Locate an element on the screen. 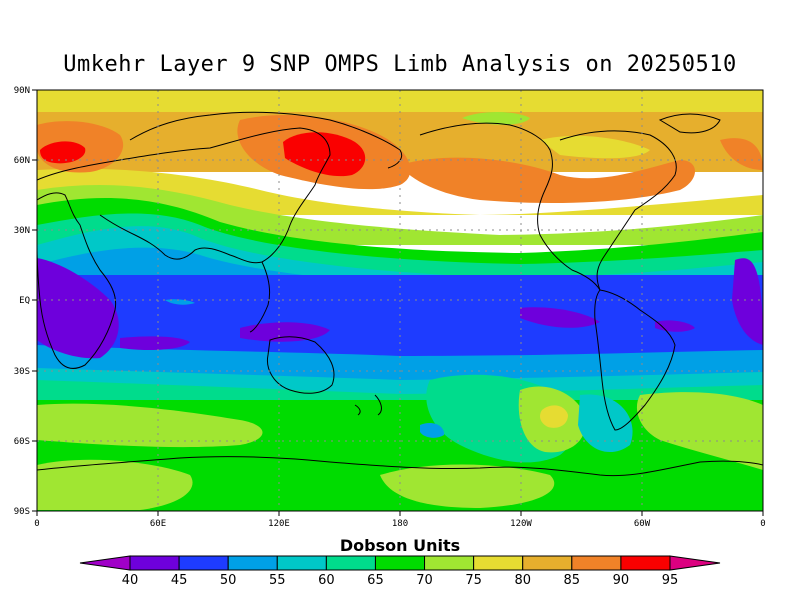  blob-lightgreen-south-atlantic is located at coordinates (699, 431).